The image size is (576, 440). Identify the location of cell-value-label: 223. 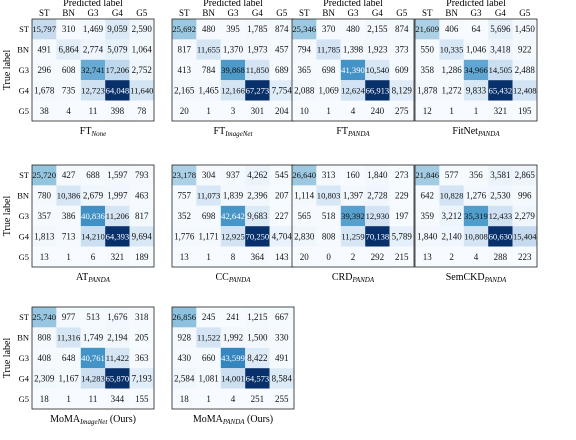
(525, 257).